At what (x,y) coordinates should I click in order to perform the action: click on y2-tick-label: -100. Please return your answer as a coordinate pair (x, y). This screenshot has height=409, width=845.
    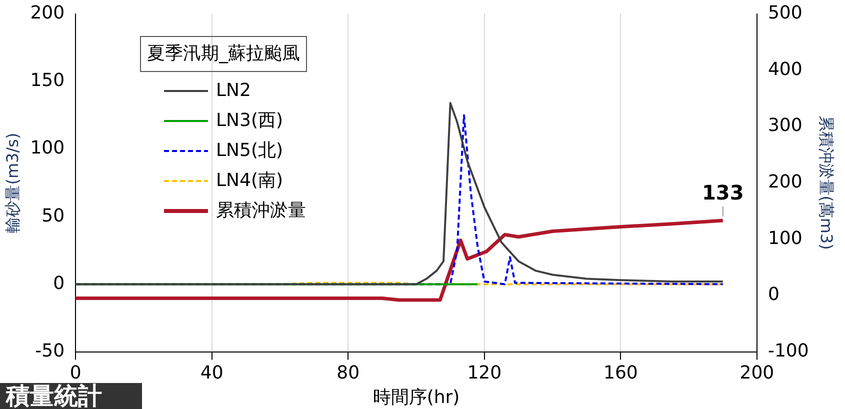
    Looking at the image, I should click on (788, 351).